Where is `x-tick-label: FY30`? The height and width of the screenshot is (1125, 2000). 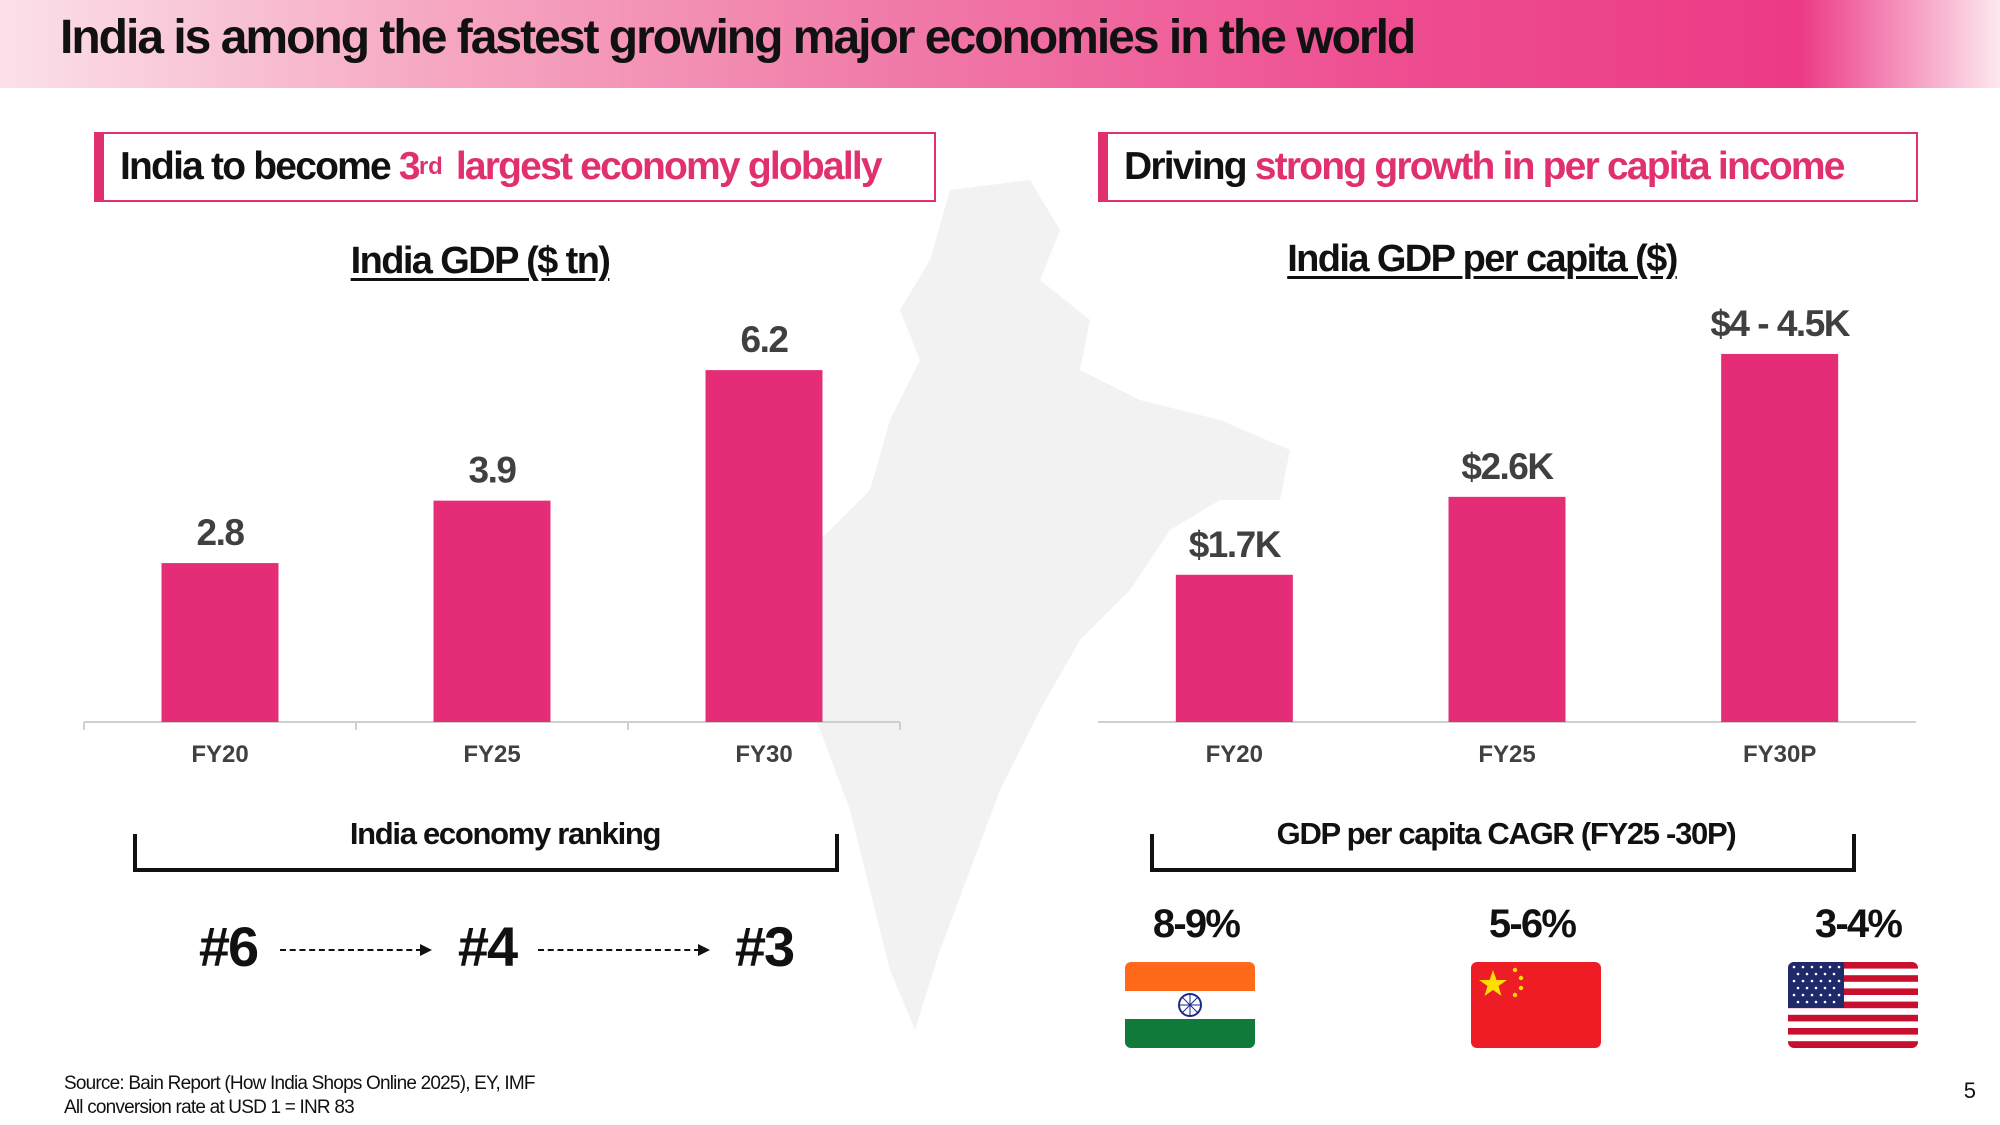 x-tick-label: FY30 is located at coordinates (763, 754).